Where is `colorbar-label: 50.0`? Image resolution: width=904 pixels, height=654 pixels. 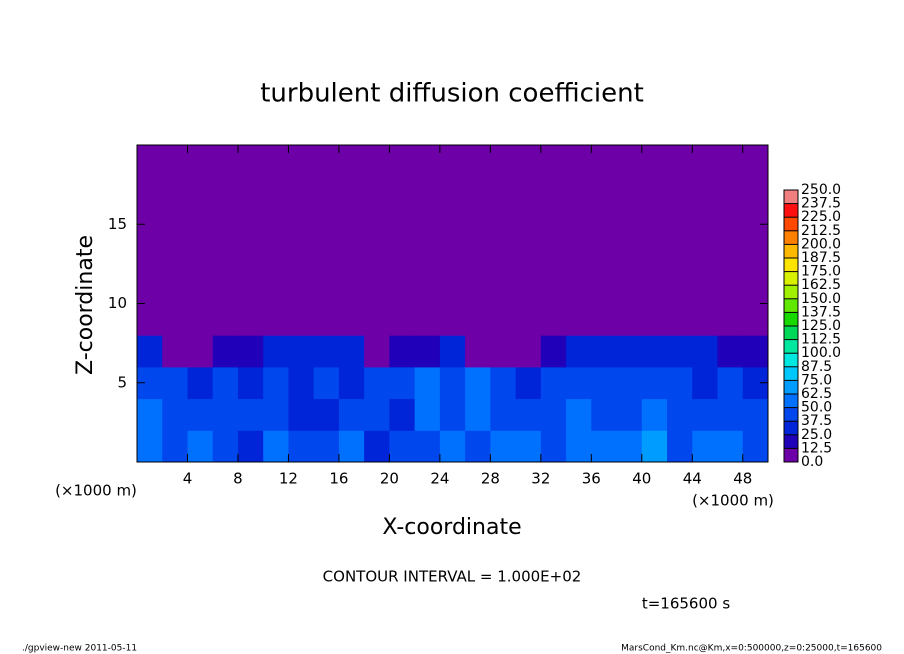 colorbar-label: 50.0 is located at coordinates (816, 408).